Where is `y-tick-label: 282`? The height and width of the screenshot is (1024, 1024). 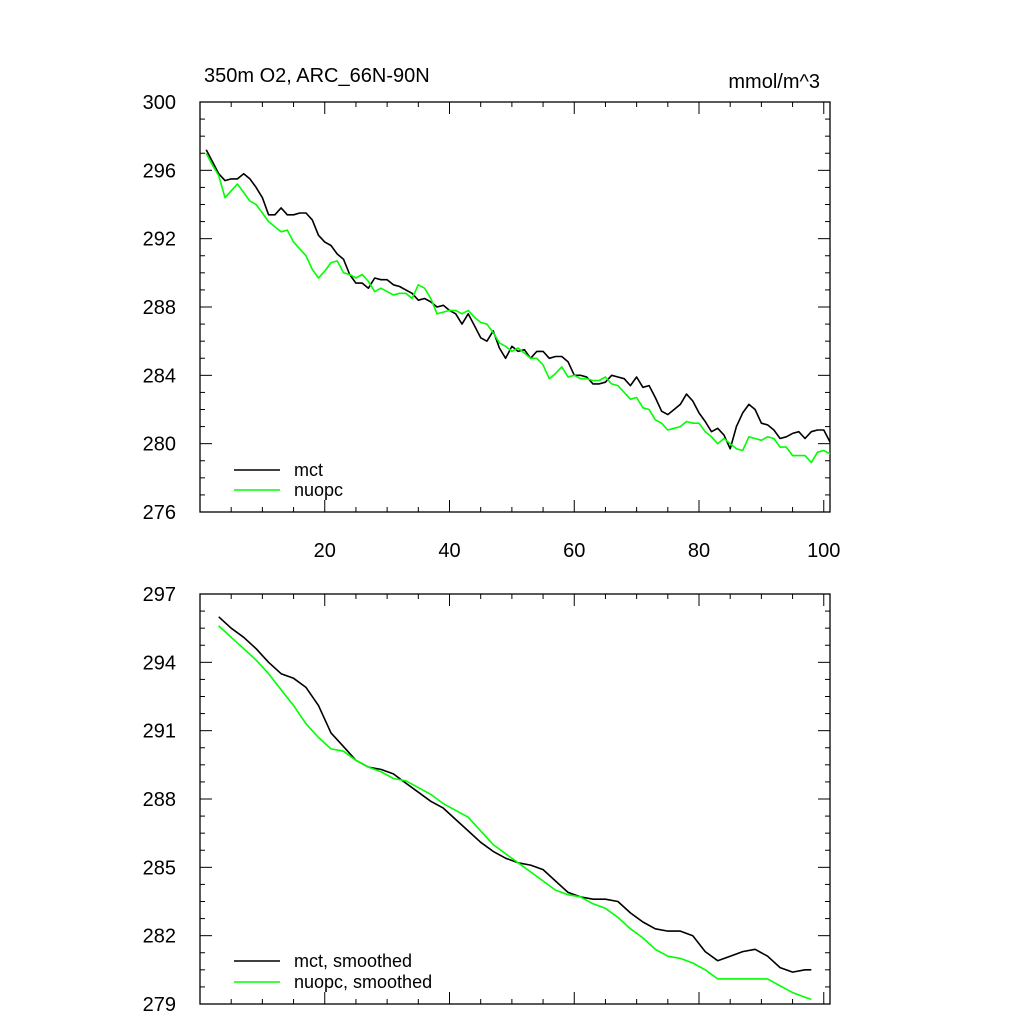 y-tick-label: 282 is located at coordinates (159, 937).